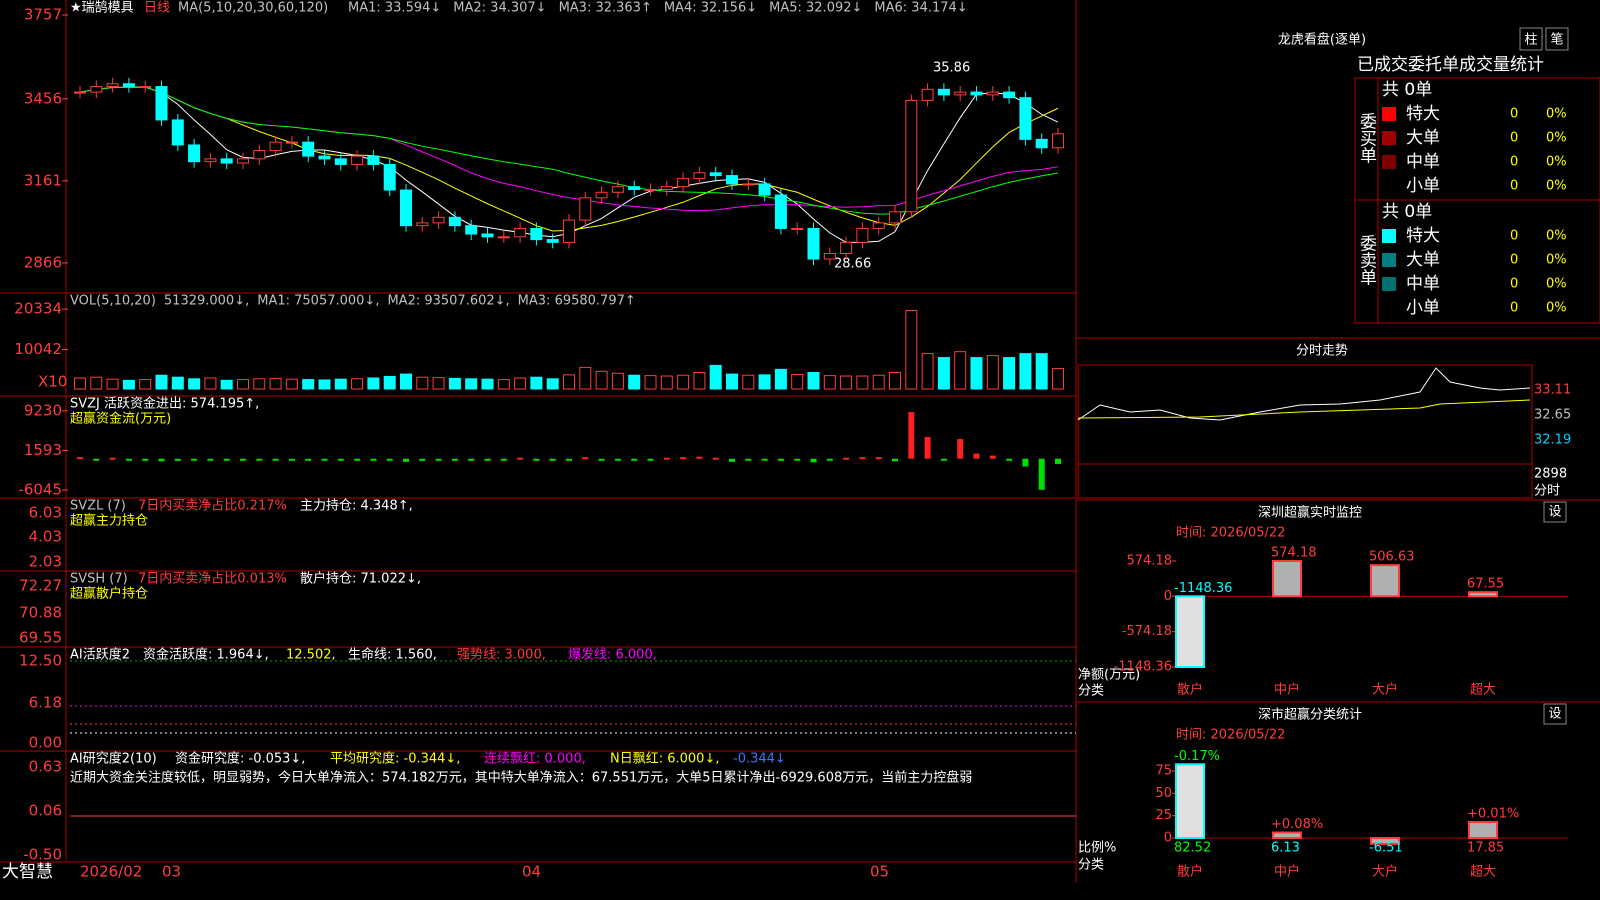 This screenshot has width=1600, height=900. I want to click on monitor-title: 深圳超赢实时监控, so click(1310, 513).